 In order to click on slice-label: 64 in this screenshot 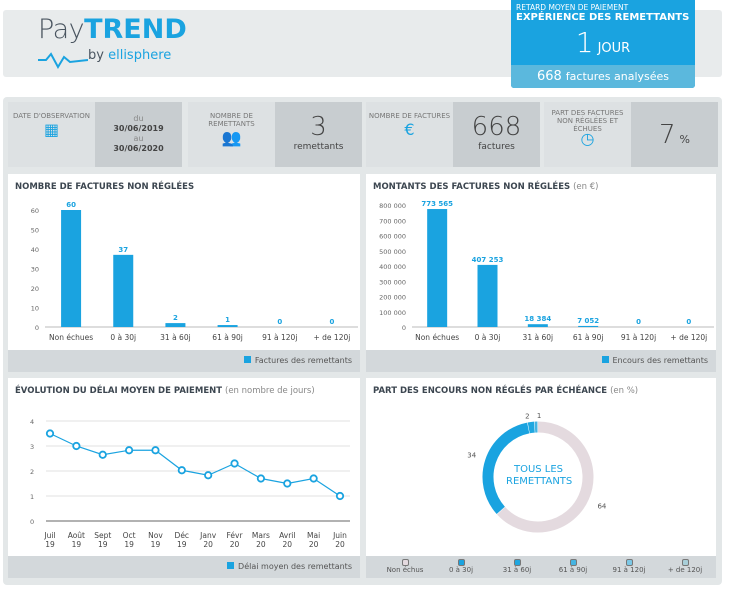, I will do `click(601, 507)`.